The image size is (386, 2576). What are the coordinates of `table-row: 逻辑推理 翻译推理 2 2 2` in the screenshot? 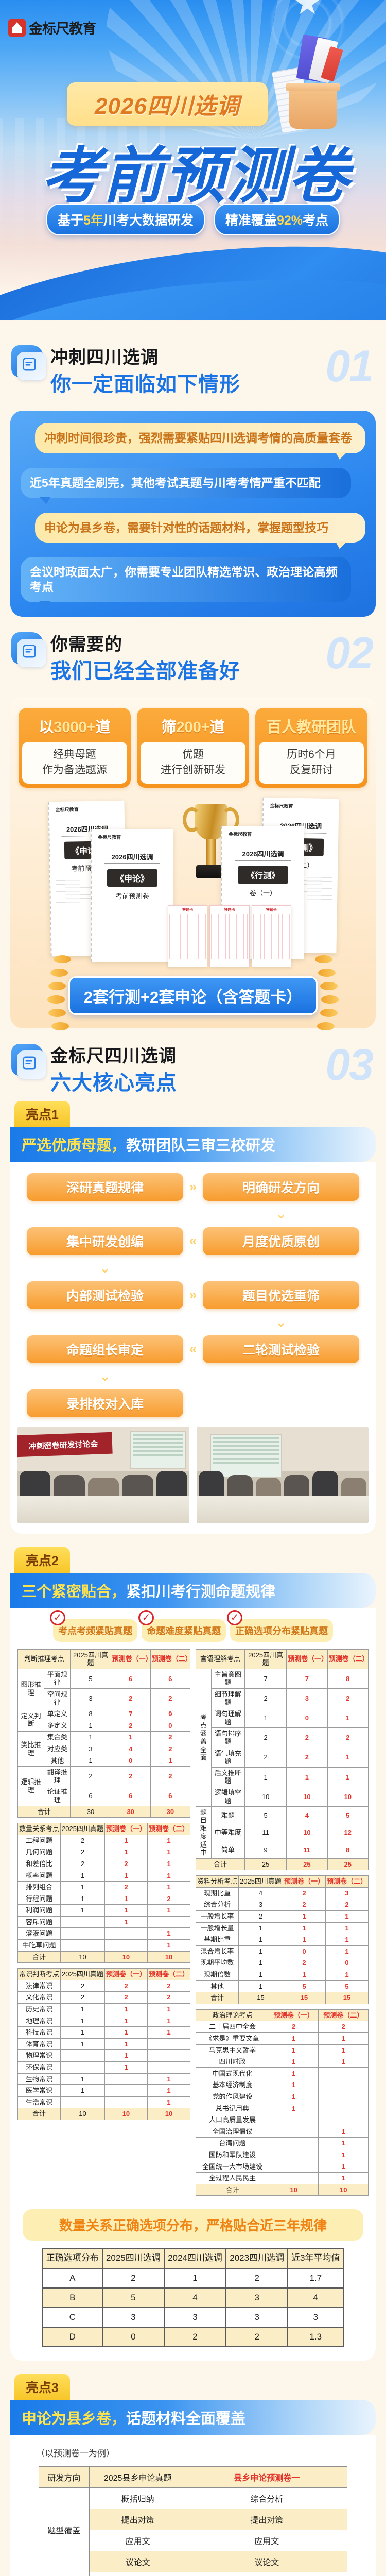 It's located at (104, 1786).